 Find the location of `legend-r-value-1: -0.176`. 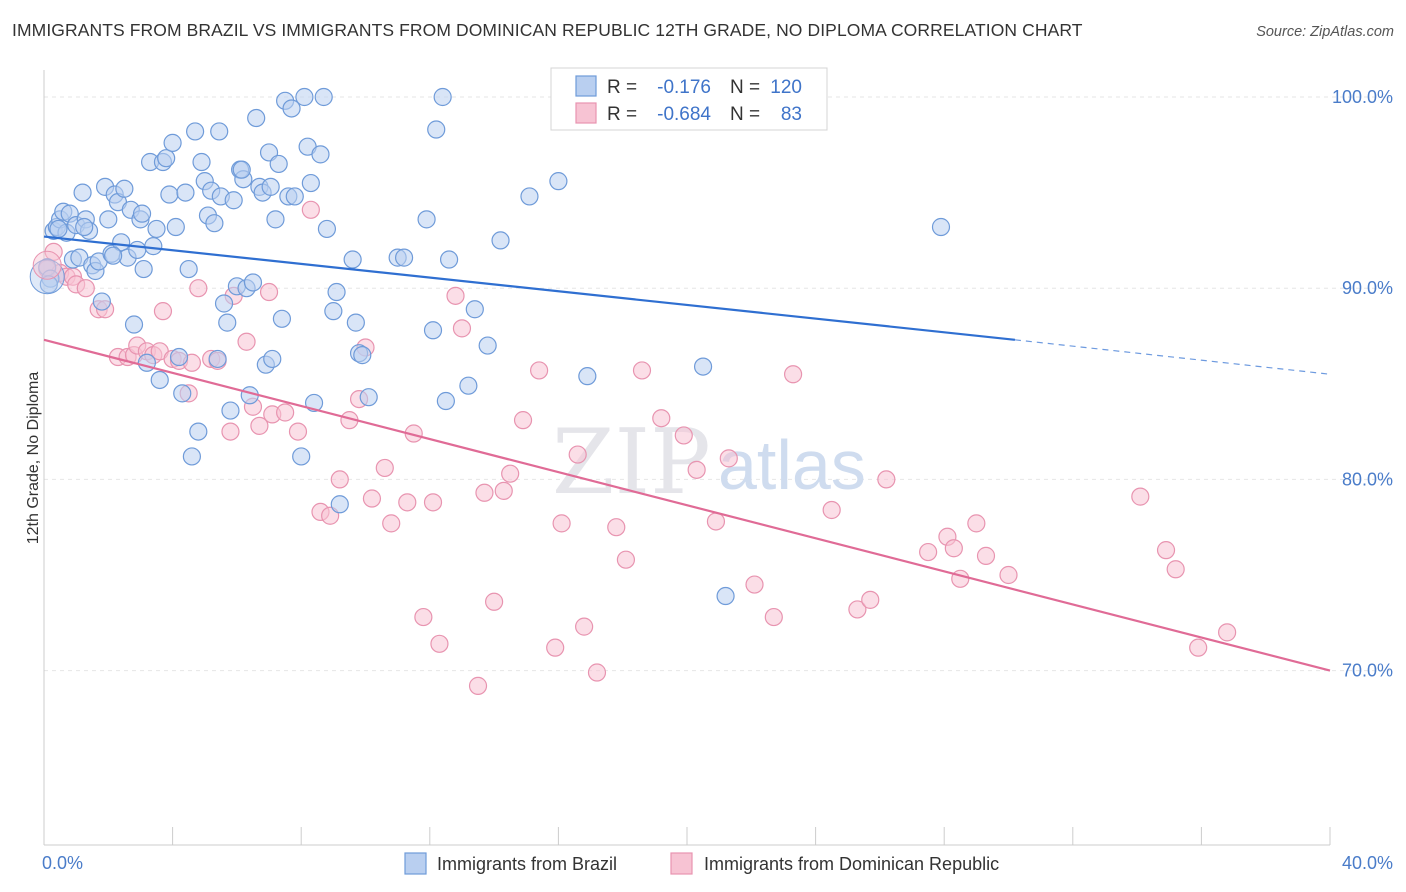

legend-r-value-1: -0.176 is located at coordinates (684, 87).